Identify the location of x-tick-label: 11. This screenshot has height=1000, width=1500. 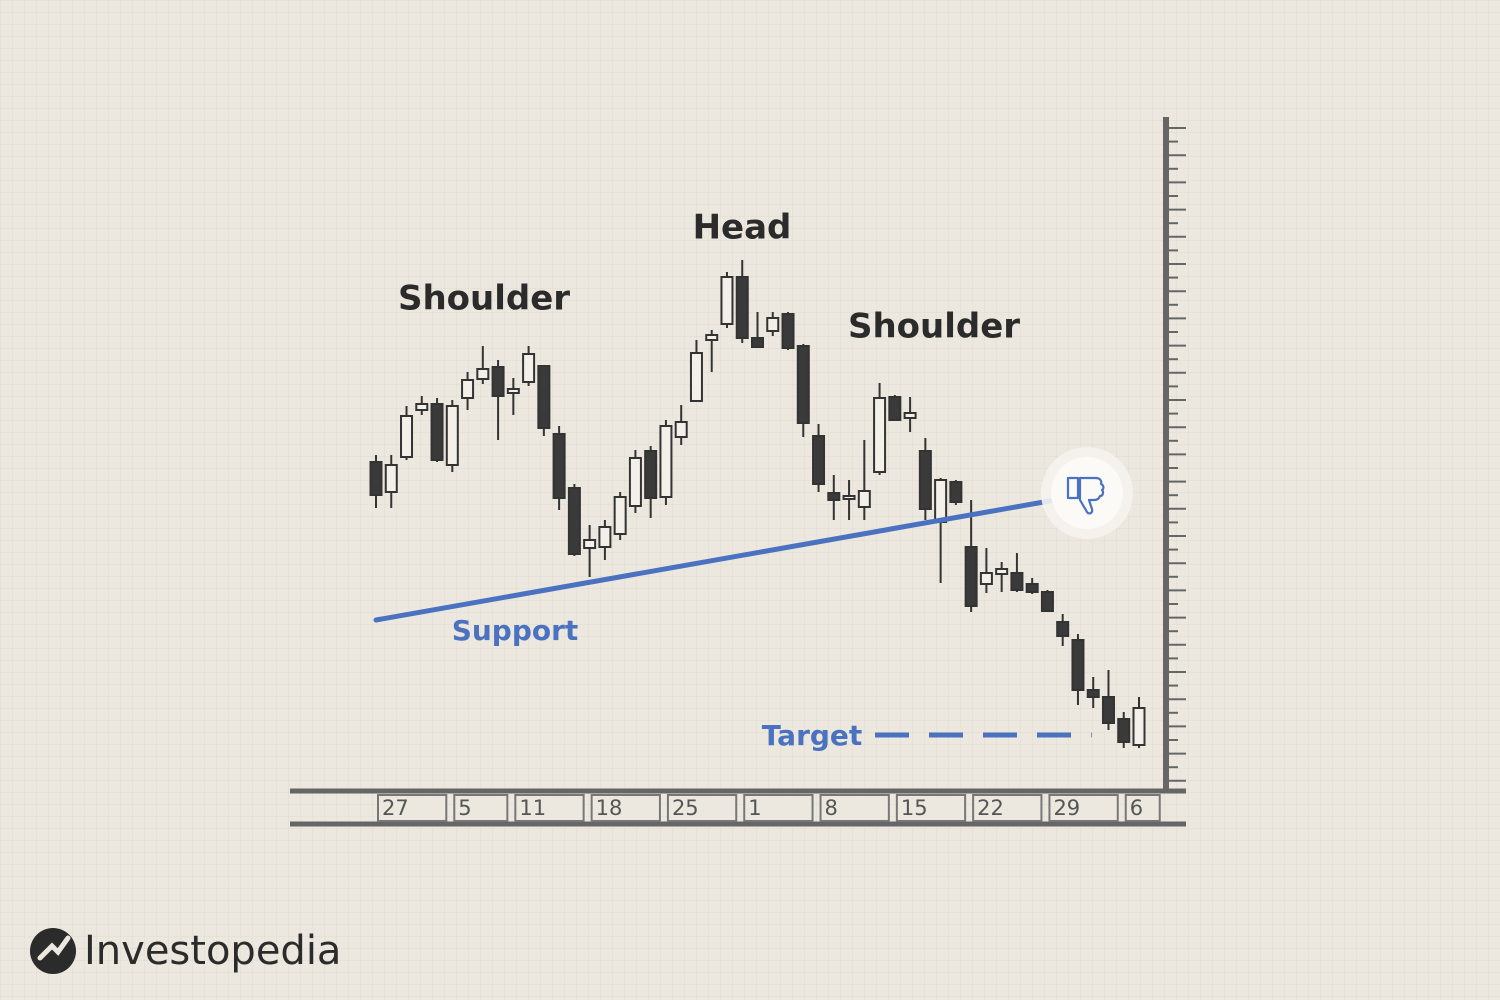
(532, 808).